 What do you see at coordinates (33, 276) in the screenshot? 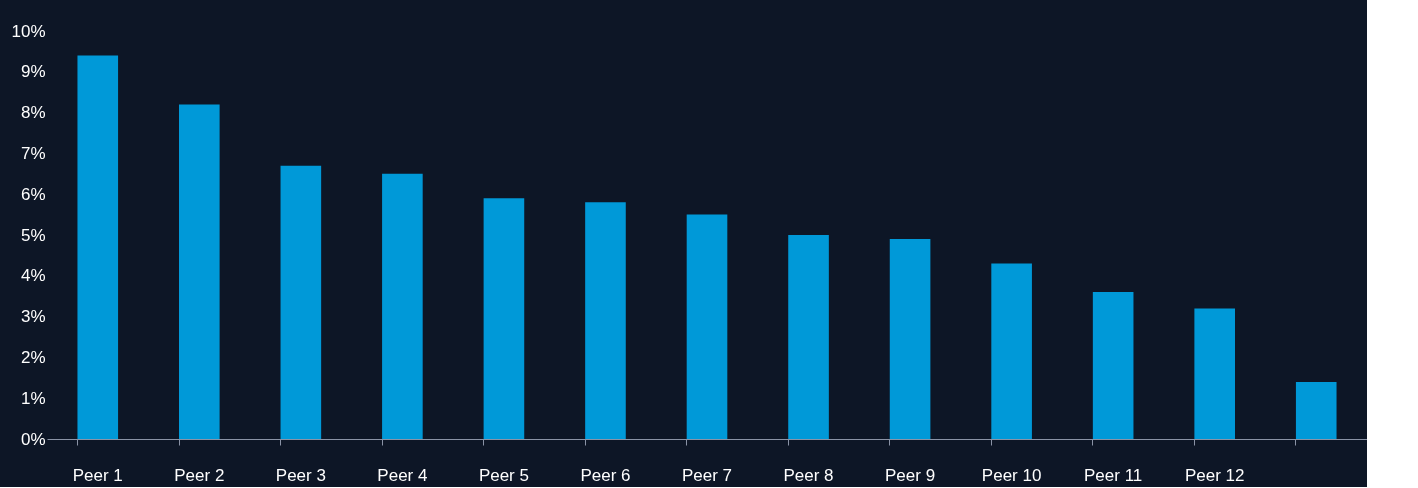
I see `y-tick-label: 4%` at bounding box center [33, 276].